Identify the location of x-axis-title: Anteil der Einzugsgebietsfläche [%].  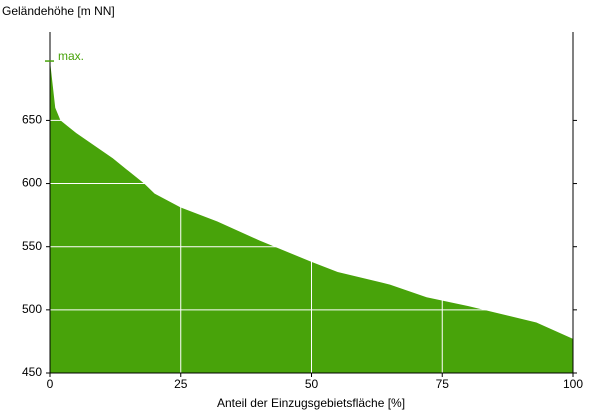
(311, 403).